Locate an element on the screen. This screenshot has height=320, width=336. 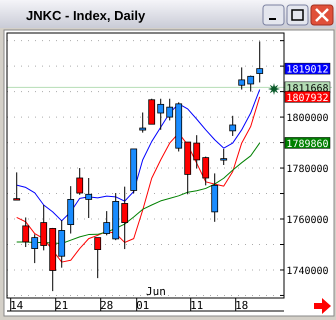
text: 1789860 is located at coordinates (307, 144).